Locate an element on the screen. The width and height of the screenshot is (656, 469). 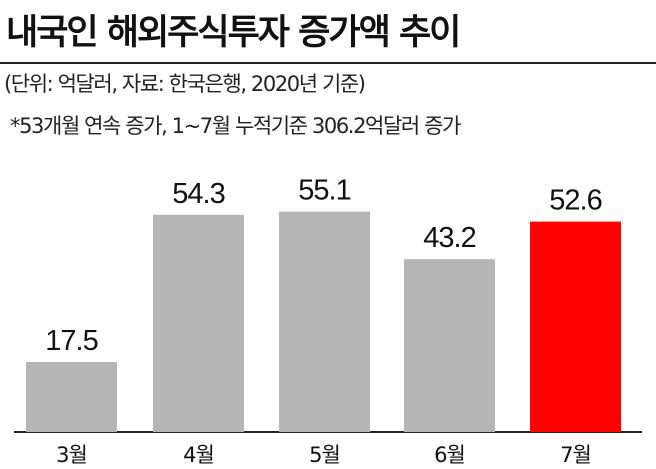
category-label-4: 6월 is located at coordinates (449, 455).